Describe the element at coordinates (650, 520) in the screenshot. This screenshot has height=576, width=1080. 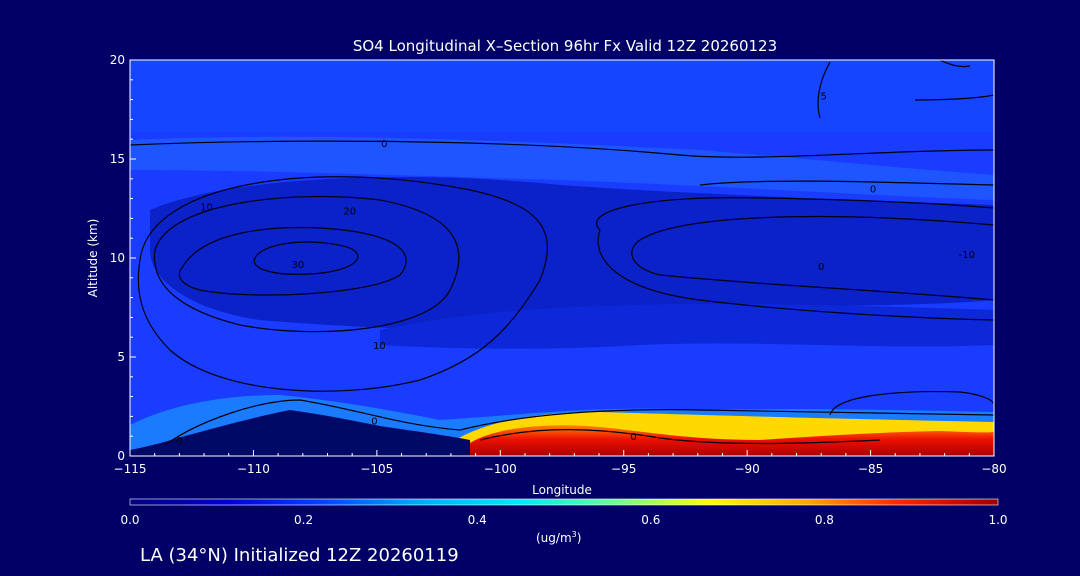
I see `colorbar-tick-label: 0.6` at that location.